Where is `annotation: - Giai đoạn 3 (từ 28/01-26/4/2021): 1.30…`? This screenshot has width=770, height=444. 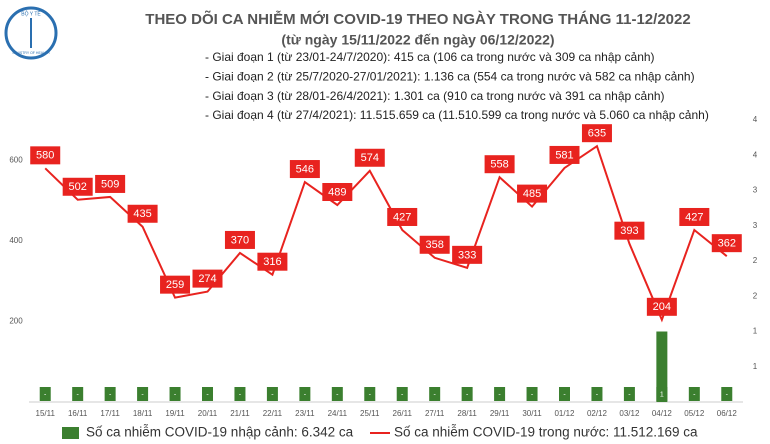
annotation: - Giai đoạn 3 (từ 28/01-26/4/2021): 1.30… is located at coordinates (435, 96).